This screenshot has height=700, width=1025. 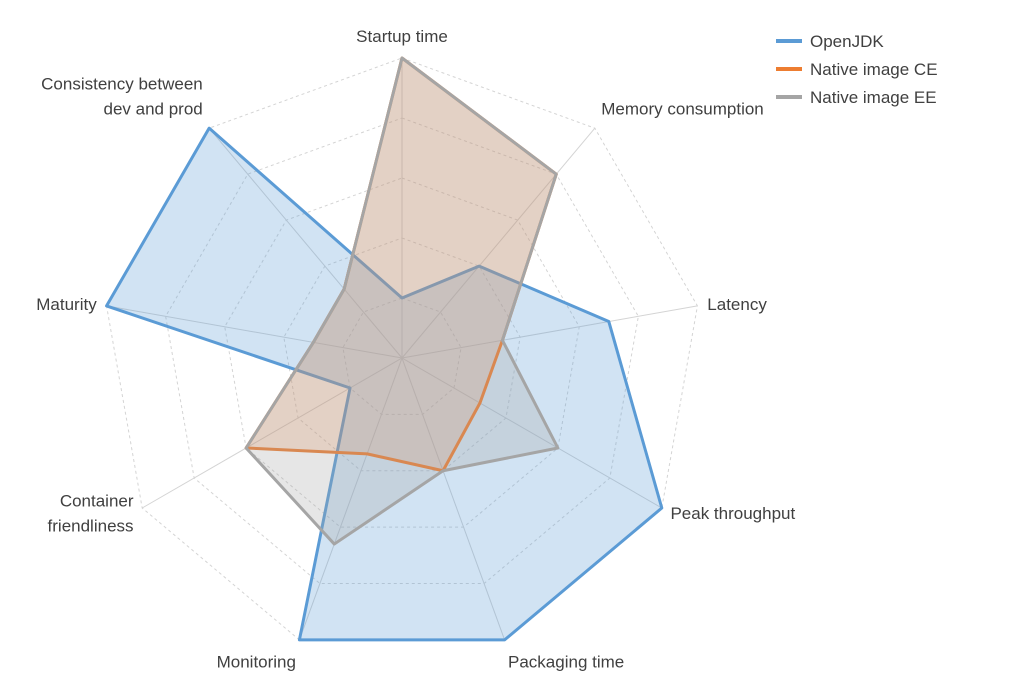 I want to click on spoke-monitoring, so click(x=350, y=499).